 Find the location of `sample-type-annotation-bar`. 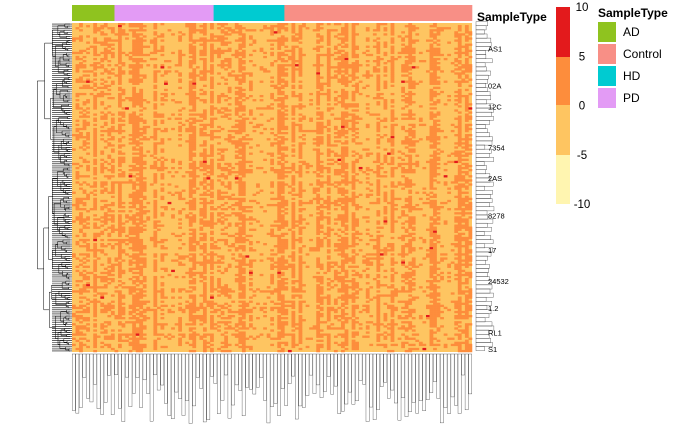

sample-type-annotation-bar is located at coordinates (272, 13).